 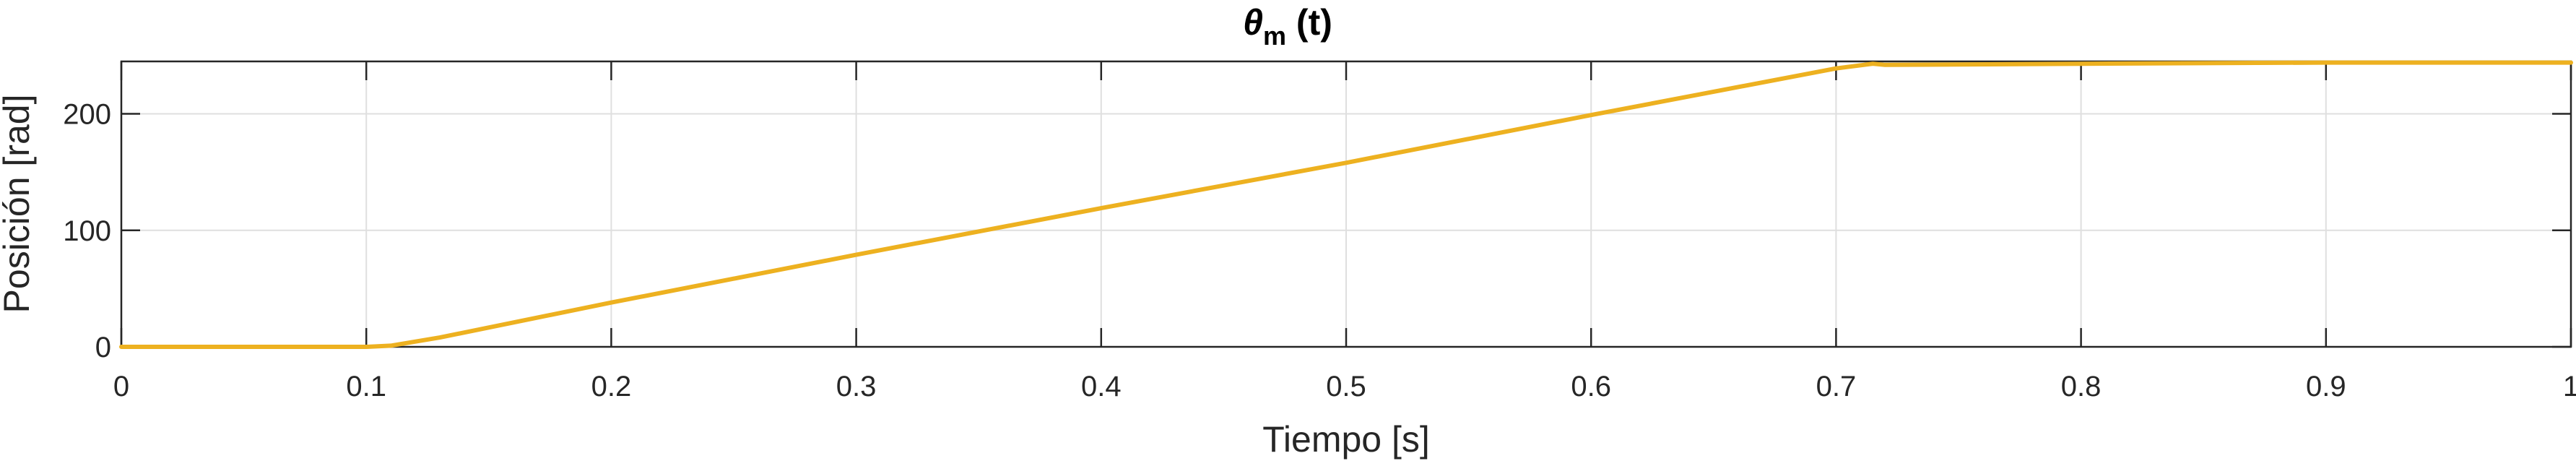 I want to click on y-tick-label: 100, so click(x=87, y=231).